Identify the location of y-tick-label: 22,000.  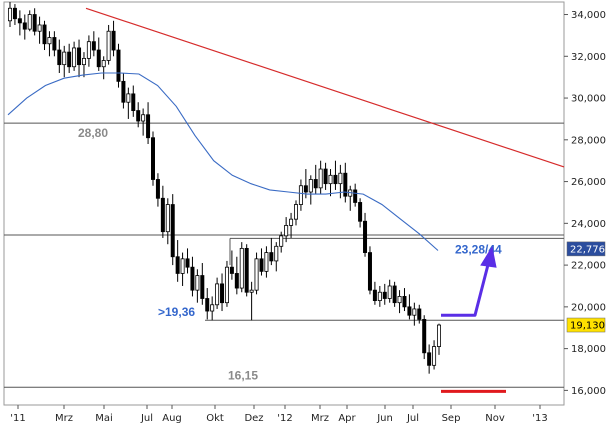
(588, 266).